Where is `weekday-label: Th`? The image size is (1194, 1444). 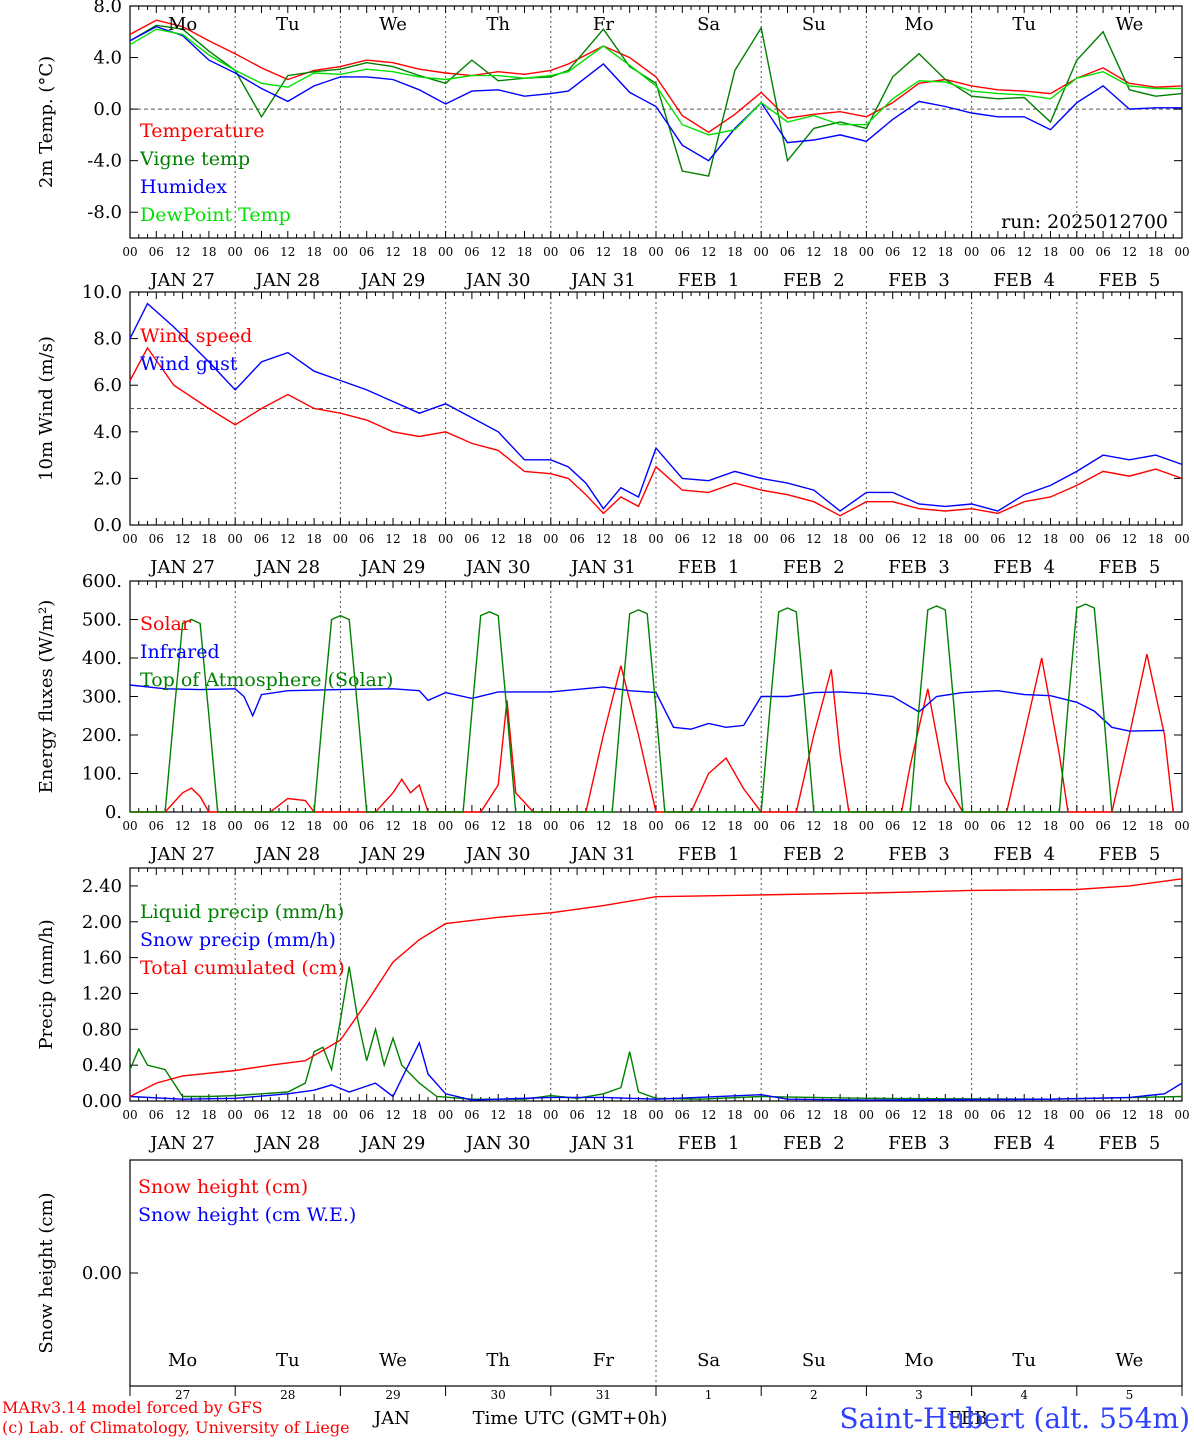 weekday-label: Th is located at coordinates (498, 24).